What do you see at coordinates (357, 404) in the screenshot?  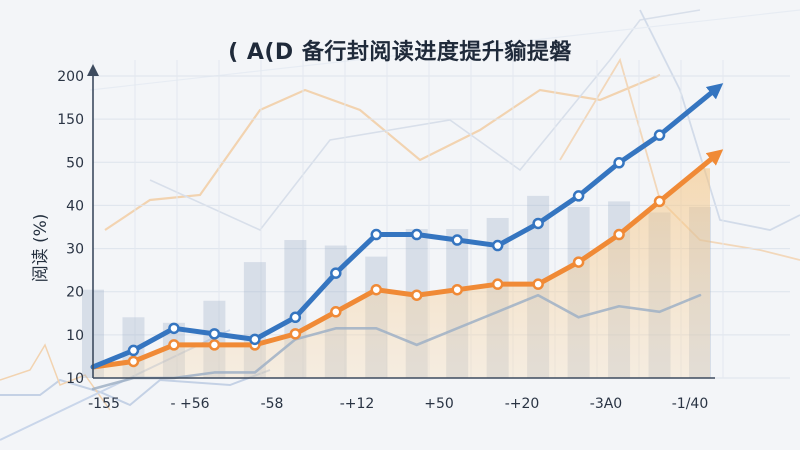 I see `x-tick-label: -+12` at bounding box center [357, 404].